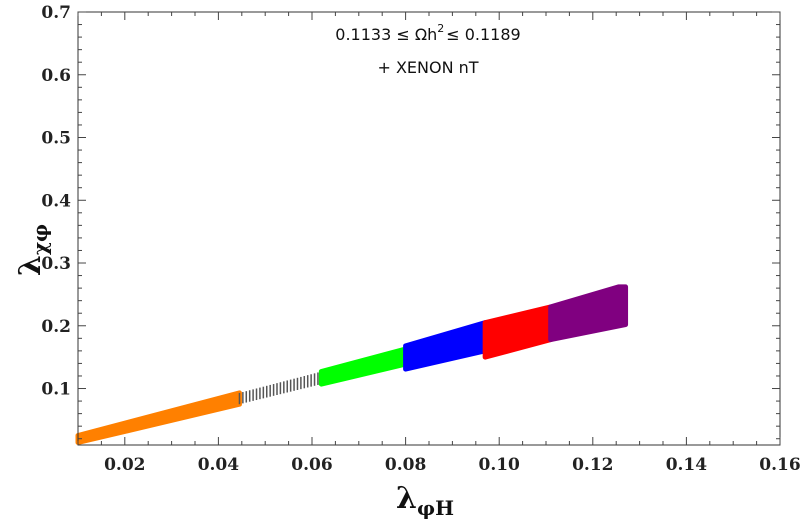 The height and width of the screenshot is (520, 800). What do you see at coordinates (56, 13) in the screenshot?
I see `y-tick-label: 0.7` at bounding box center [56, 13].